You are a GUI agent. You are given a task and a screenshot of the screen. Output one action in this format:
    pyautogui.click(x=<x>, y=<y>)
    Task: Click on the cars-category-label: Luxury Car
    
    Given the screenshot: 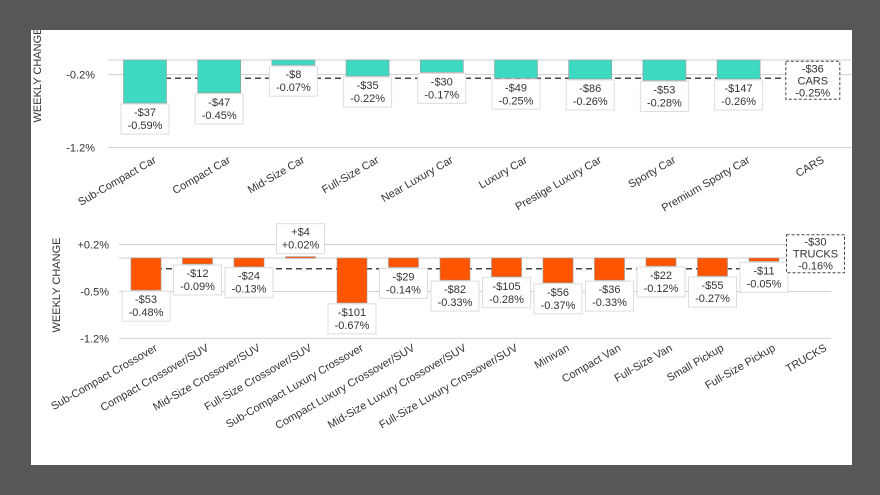 What is the action you would take?
    pyautogui.click(x=503, y=172)
    